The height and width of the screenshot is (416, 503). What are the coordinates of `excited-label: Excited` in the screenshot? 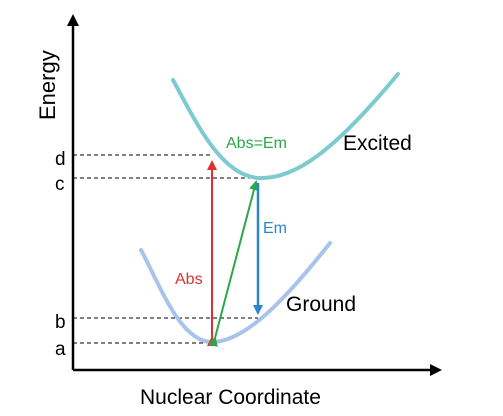 It's located at (377, 143).